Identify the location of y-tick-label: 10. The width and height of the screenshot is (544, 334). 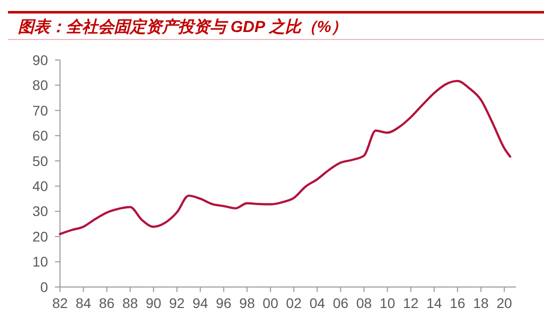
(40, 262).